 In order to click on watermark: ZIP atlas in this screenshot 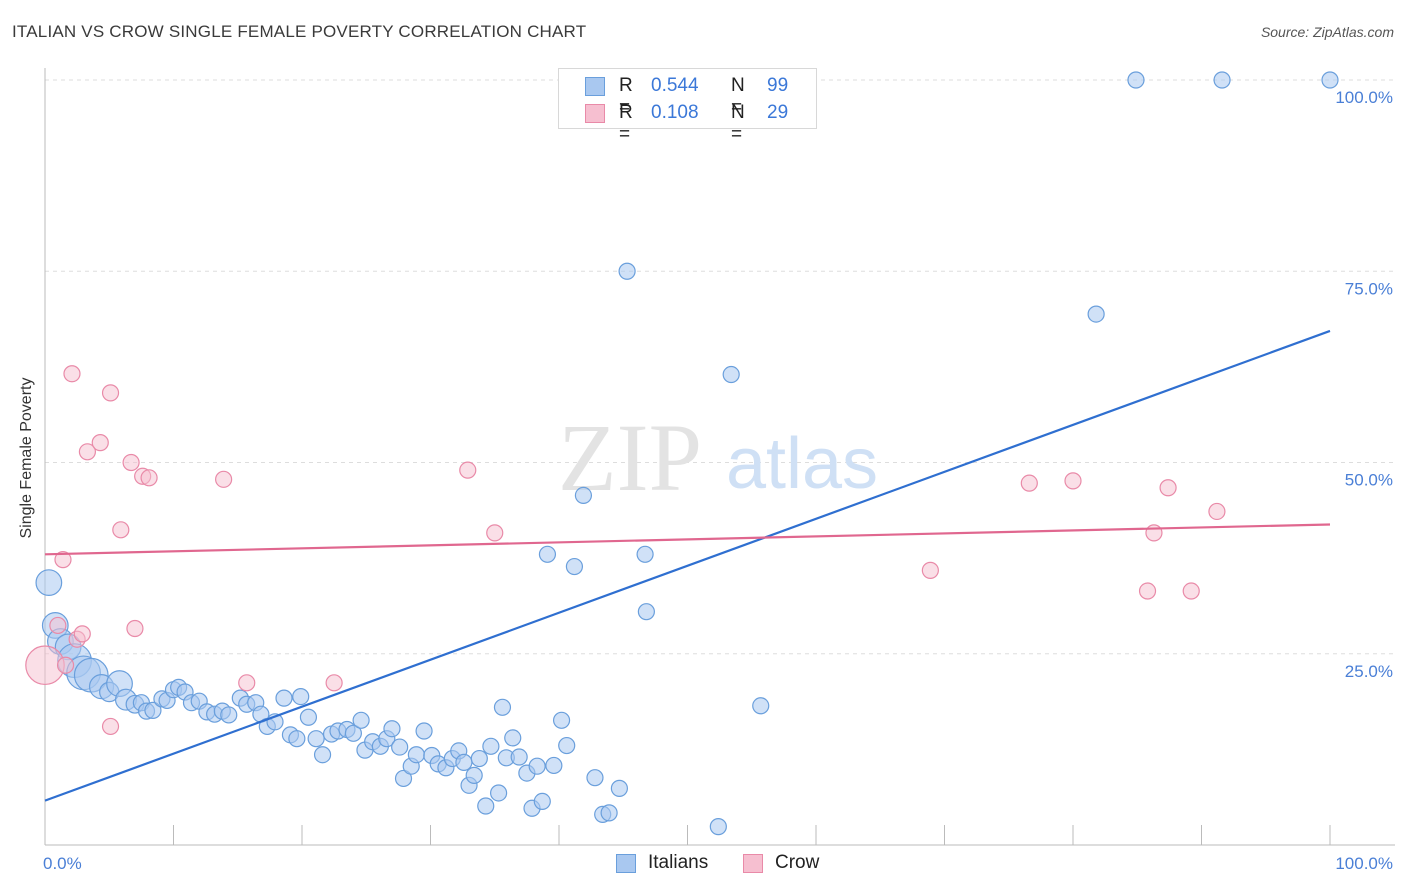, I will do `click(718, 457)`.